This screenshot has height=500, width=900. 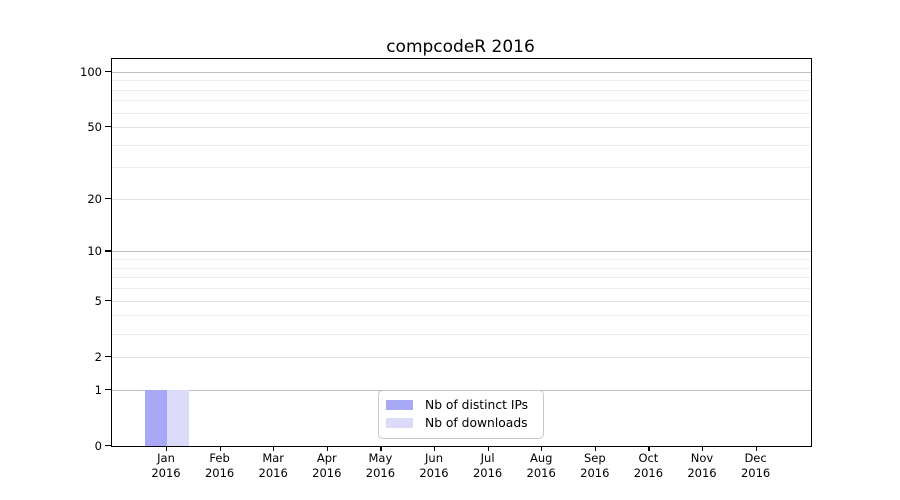 I want to click on x-tick-label: Feb 2016, so click(x=220, y=466).